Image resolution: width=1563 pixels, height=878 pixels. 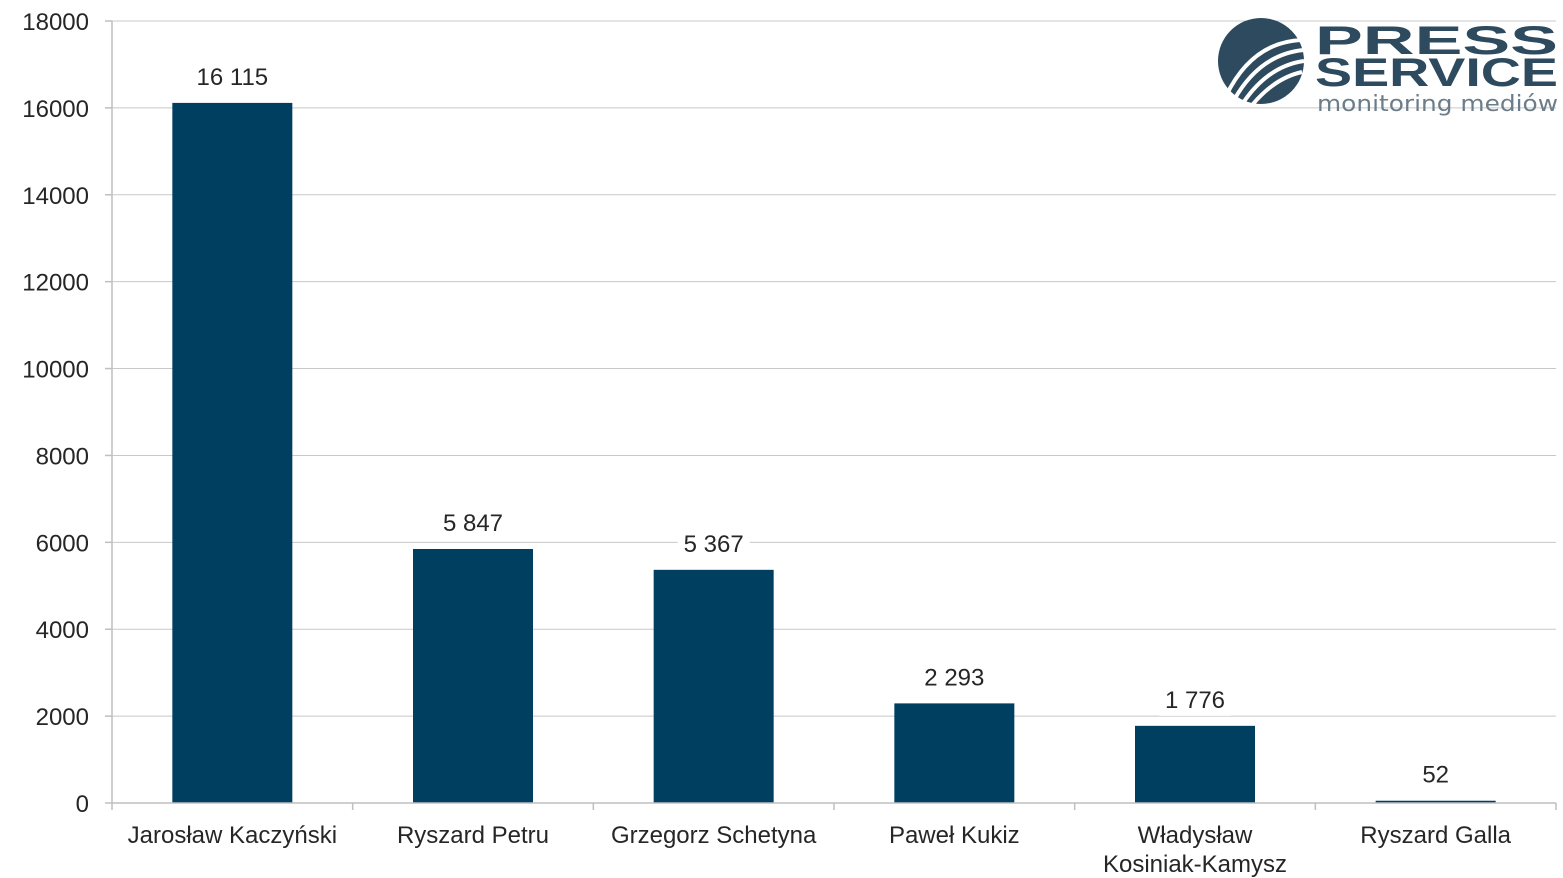 I want to click on category-label: Ryszard Galla, so click(x=1435, y=835).